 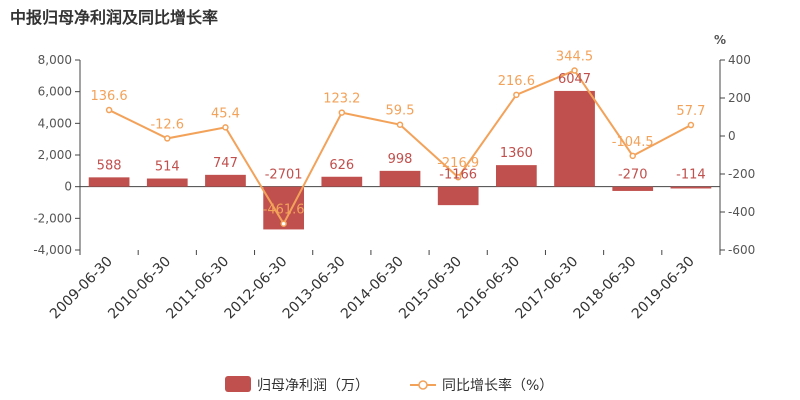 I want to click on bar-data-label: 998, so click(x=400, y=159).